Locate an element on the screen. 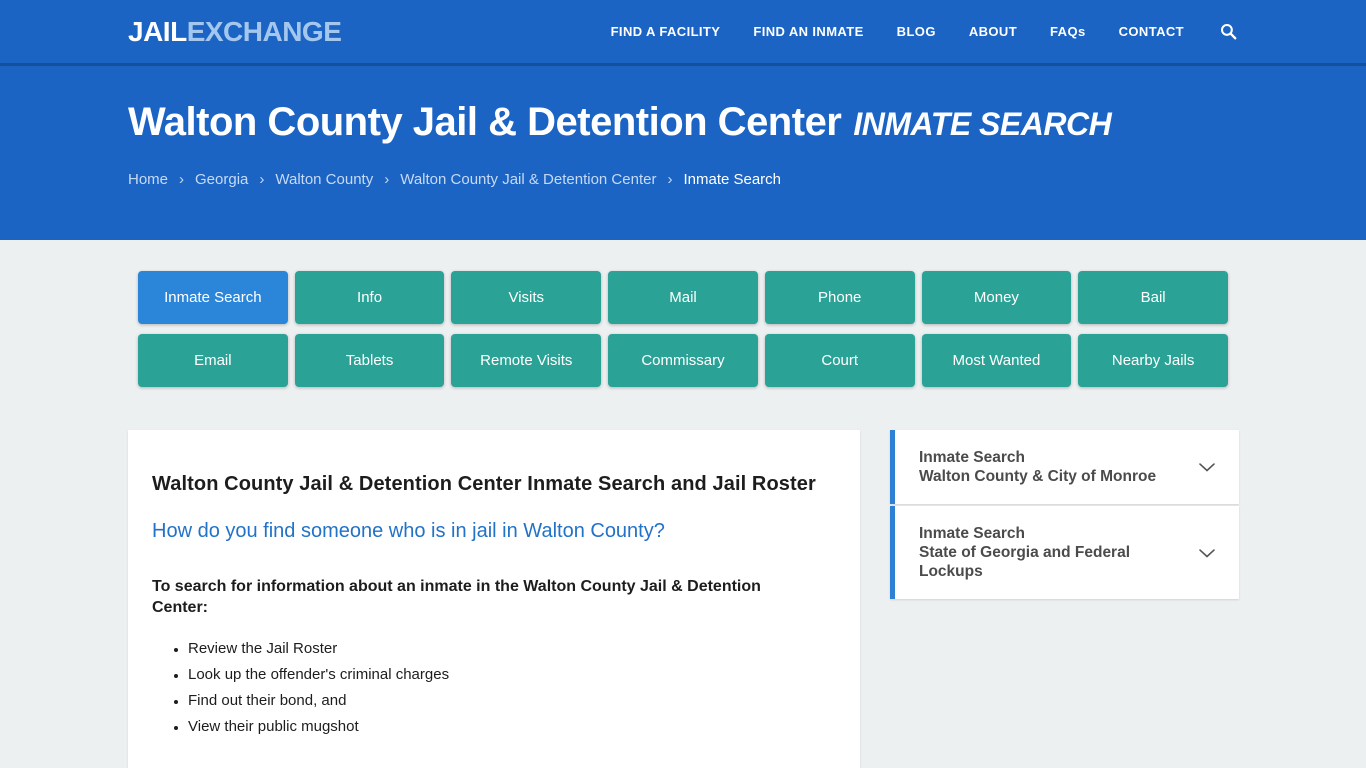  nav-blog: BLOG is located at coordinates (916, 31).